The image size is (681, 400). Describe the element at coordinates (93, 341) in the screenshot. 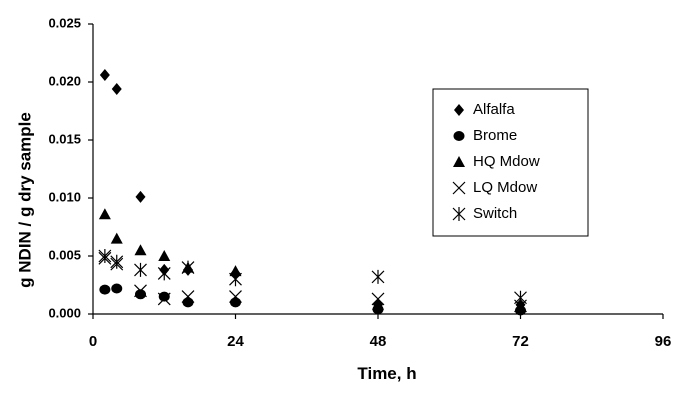

I see `x-tick-label: 0` at that location.